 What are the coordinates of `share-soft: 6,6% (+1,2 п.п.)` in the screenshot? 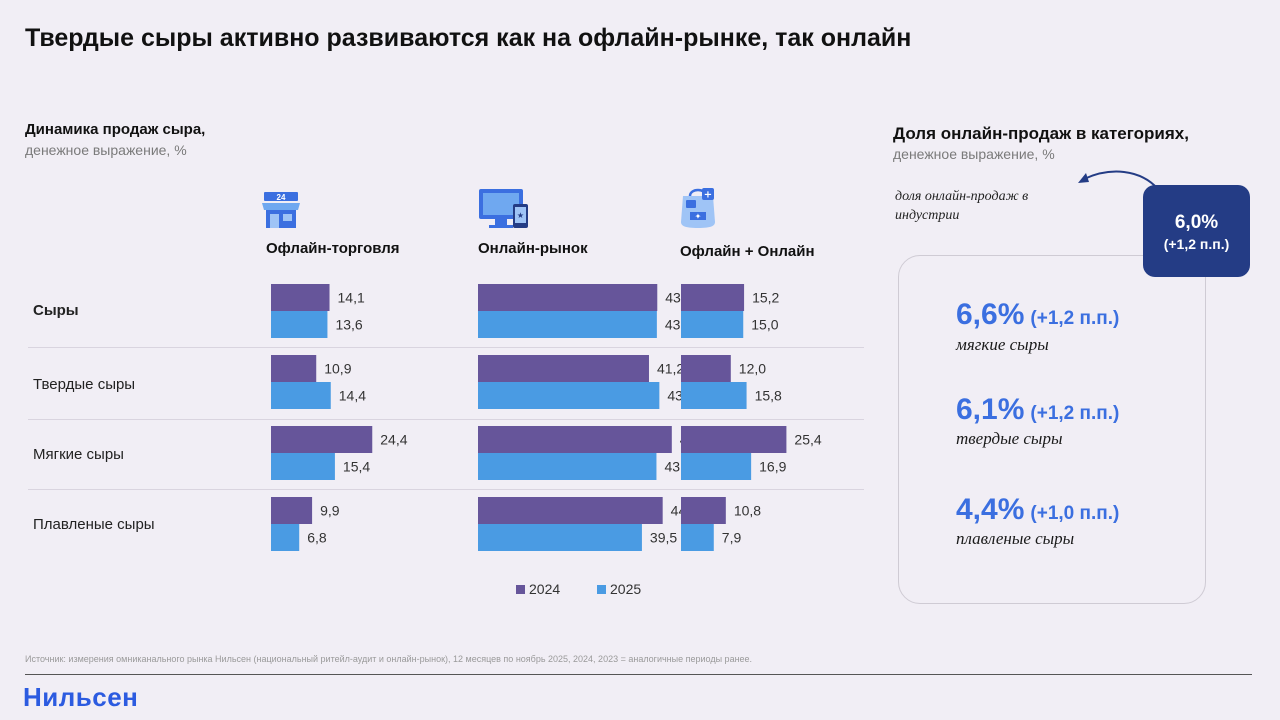 It's located at (1037, 315).